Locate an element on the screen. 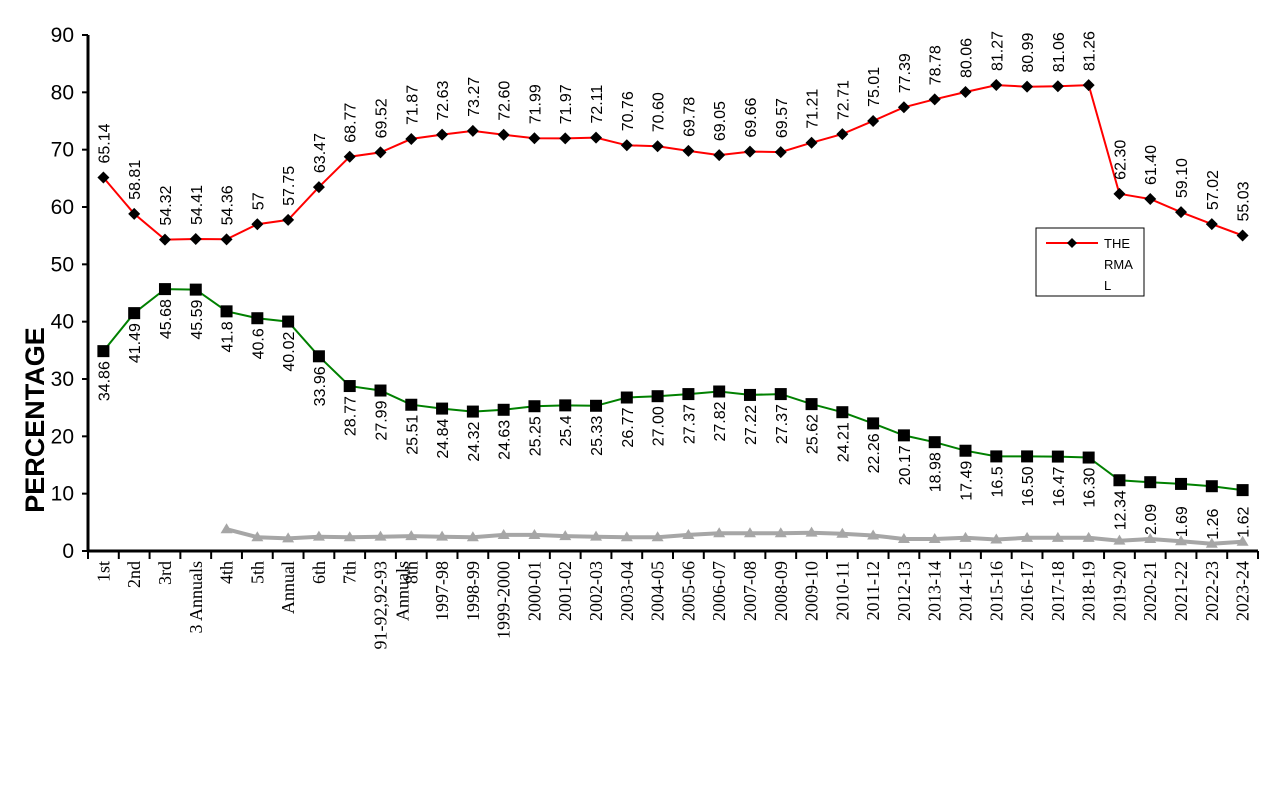  data-label: 70.60 is located at coordinates (659, 112).